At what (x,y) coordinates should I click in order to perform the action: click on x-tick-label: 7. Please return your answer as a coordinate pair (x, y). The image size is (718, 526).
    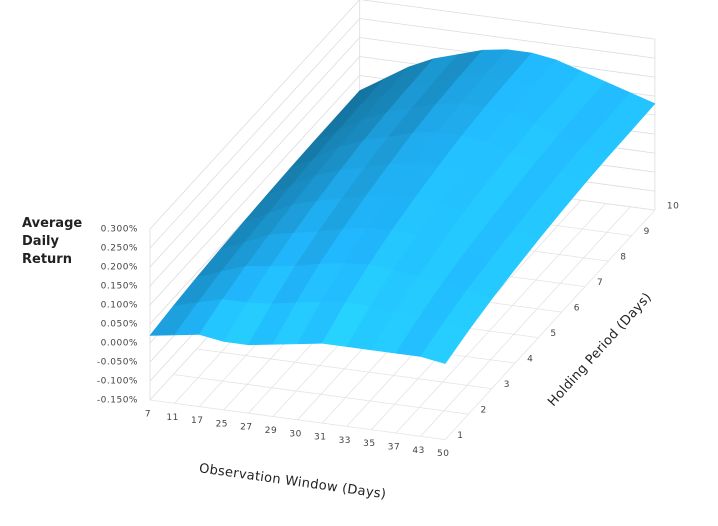
    Looking at the image, I should click on (148, 415).